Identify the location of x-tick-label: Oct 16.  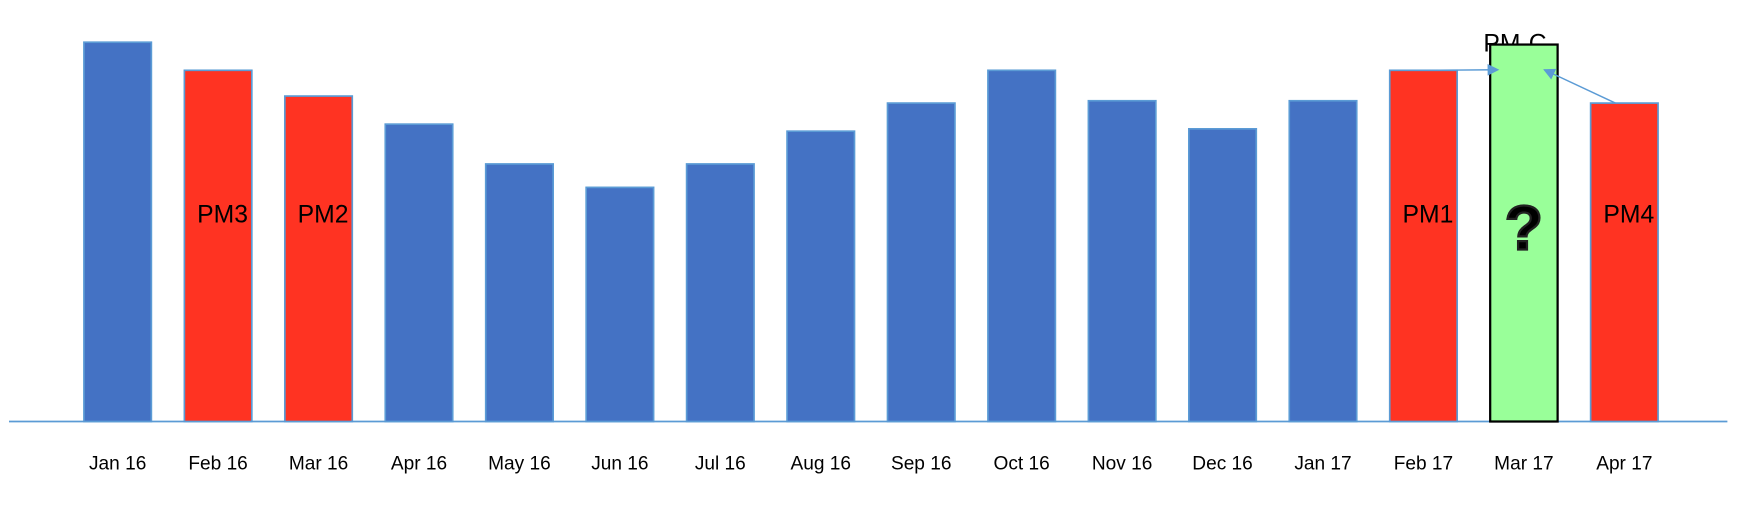
(1022, 463).